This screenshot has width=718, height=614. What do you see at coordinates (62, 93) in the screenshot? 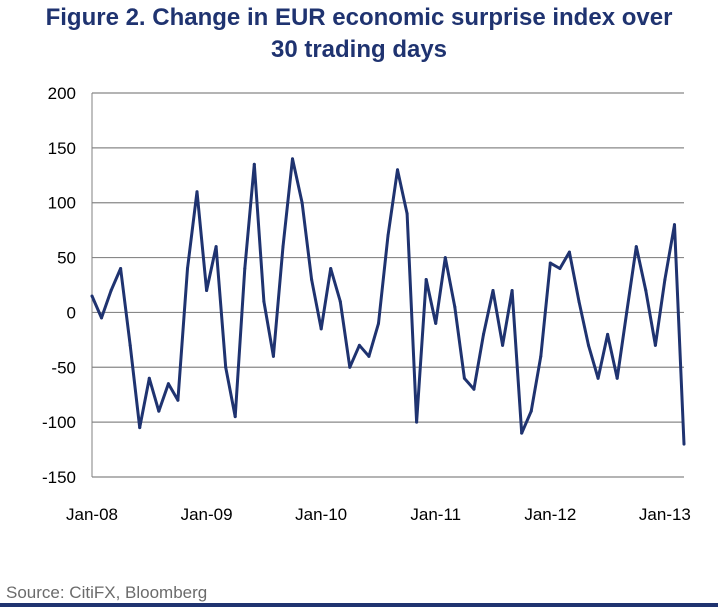
I see `y-tick-label: 200` at bounding box center [62, 93].